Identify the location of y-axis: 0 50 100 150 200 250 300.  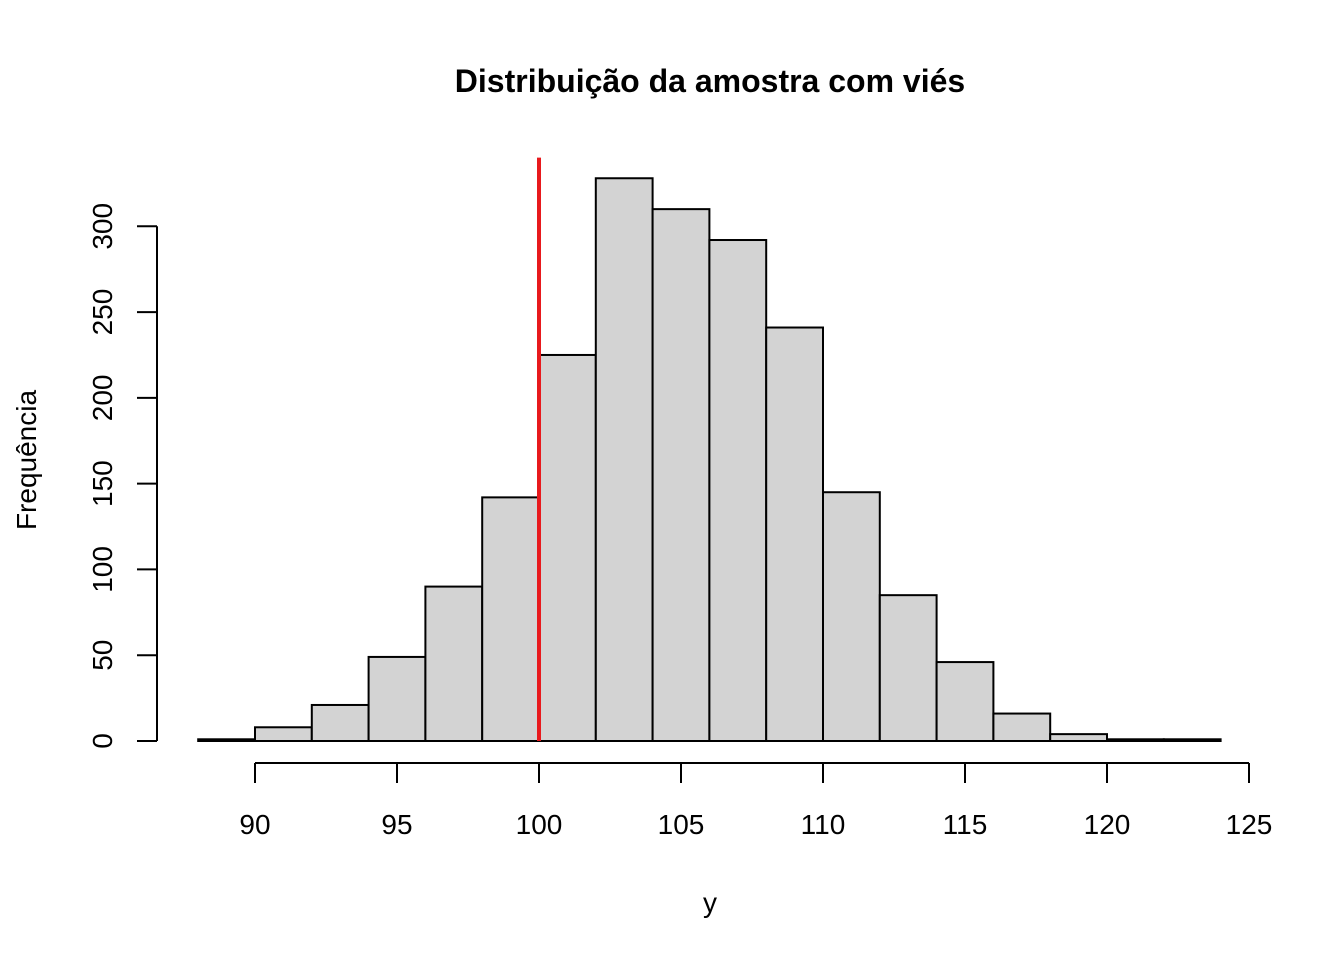
(122, 476).